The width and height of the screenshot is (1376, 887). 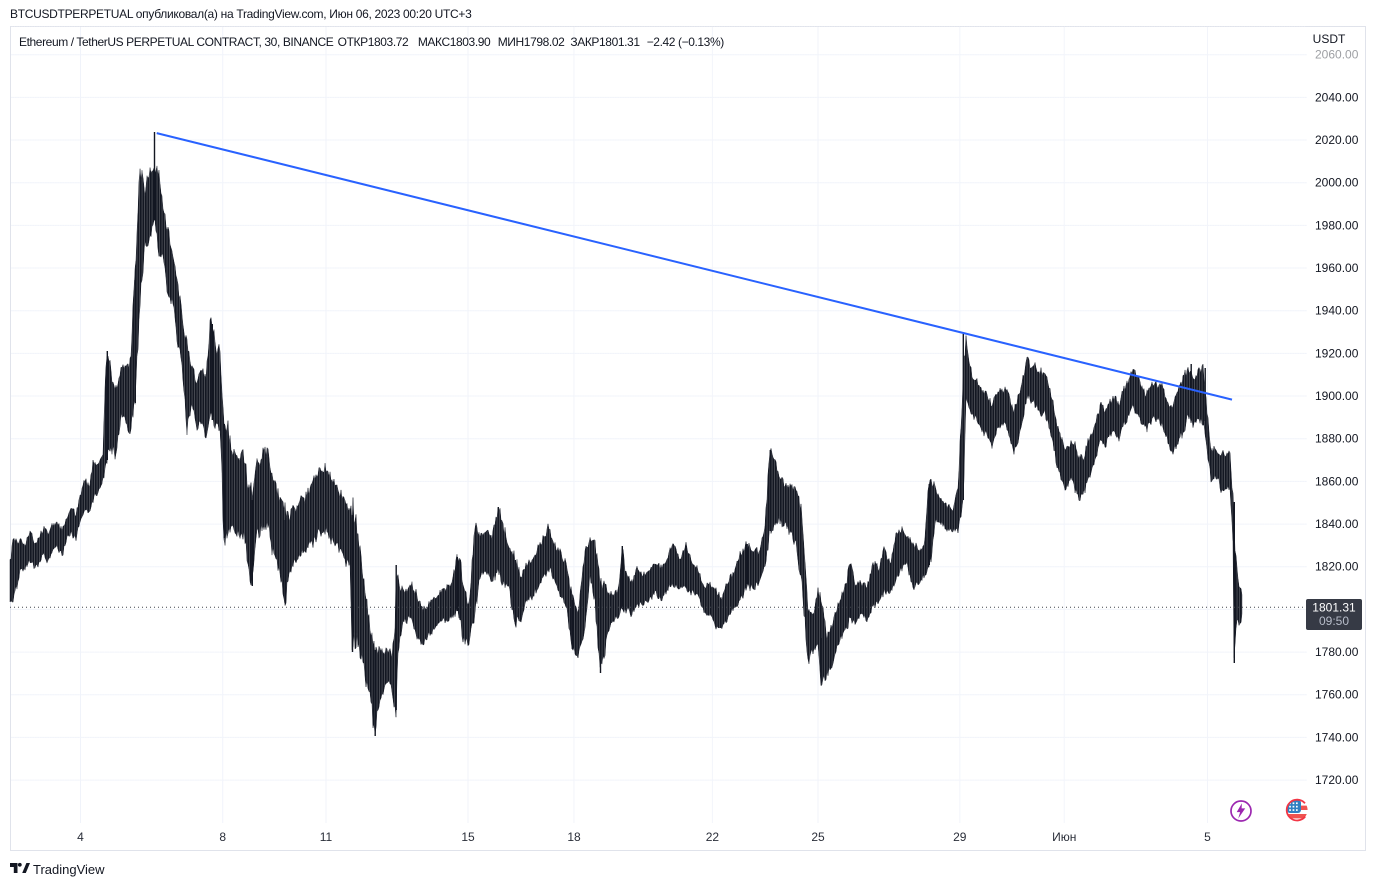 What do you see at coordinates (1337, 737) in the screenshot?
I see `svg-text: 1740.00` at bounding box center [1337, 737].